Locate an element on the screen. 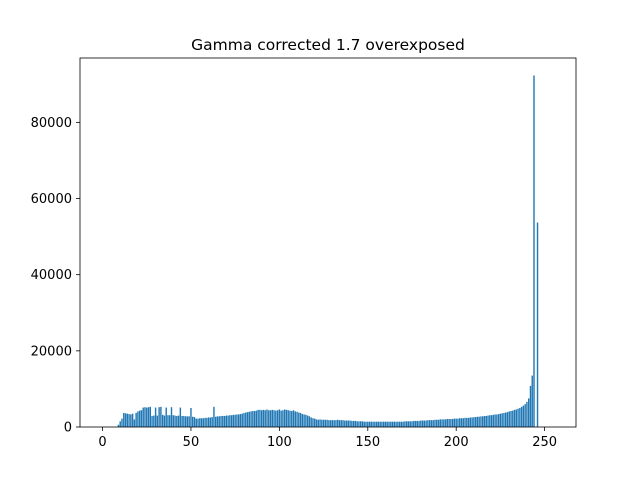 The image size is (640, 480). y-tick-label: 60000 is located at coordinates (51, 199).